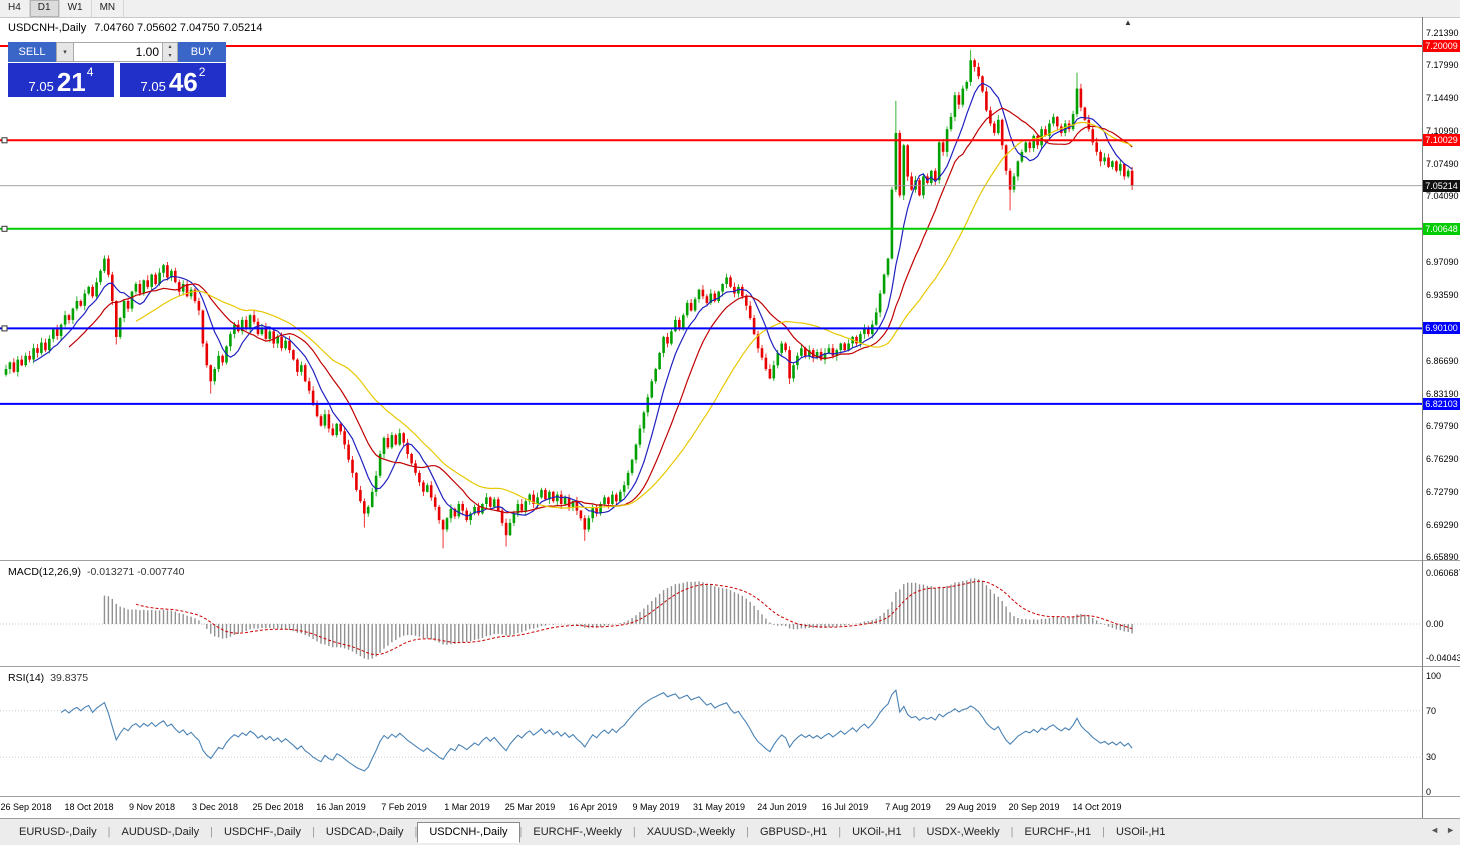 Image resolution: width=1460 pixels, height=845 pixels. What do you see at coordinates (89, 807) in the screenshot?
I see `date-label: 18 Oct 2018` at bounding box center [89, 807].